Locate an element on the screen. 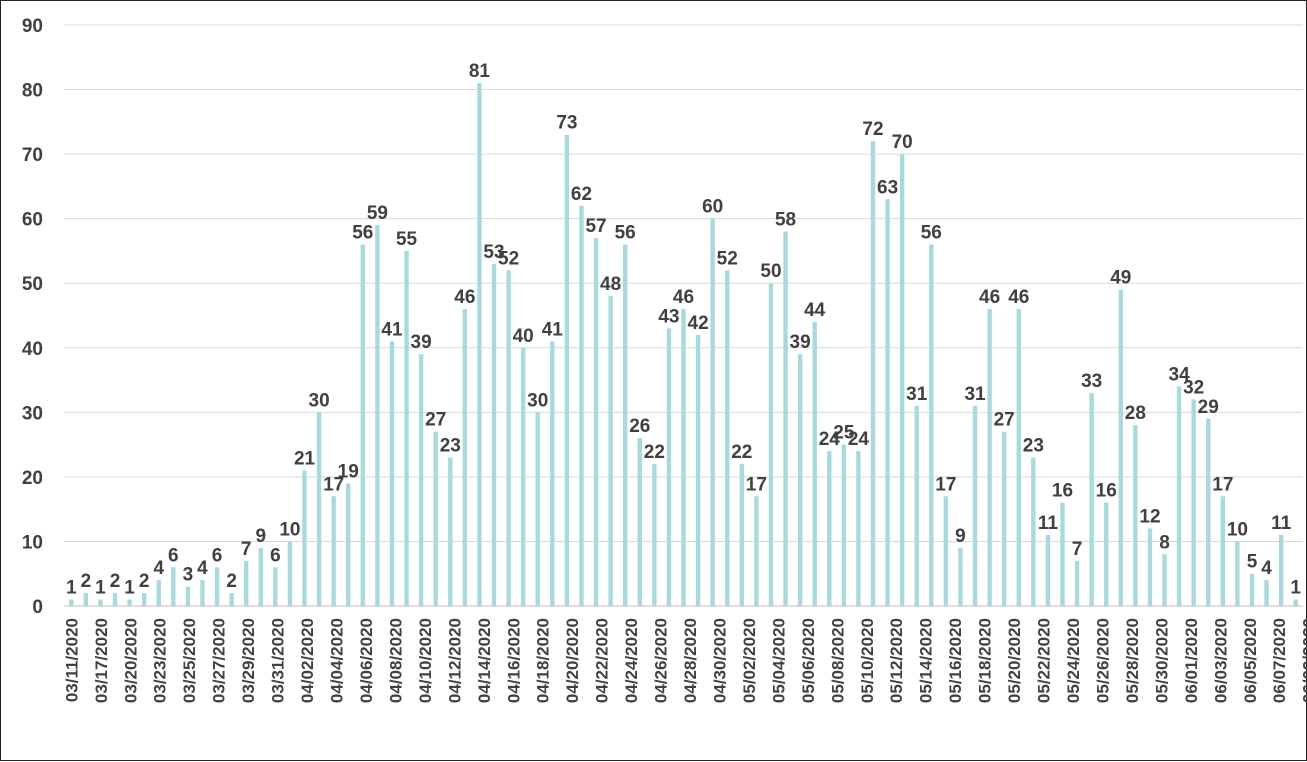 The image size is (1307, 762). data-label: 11 is located at coordinates (1048, 523).